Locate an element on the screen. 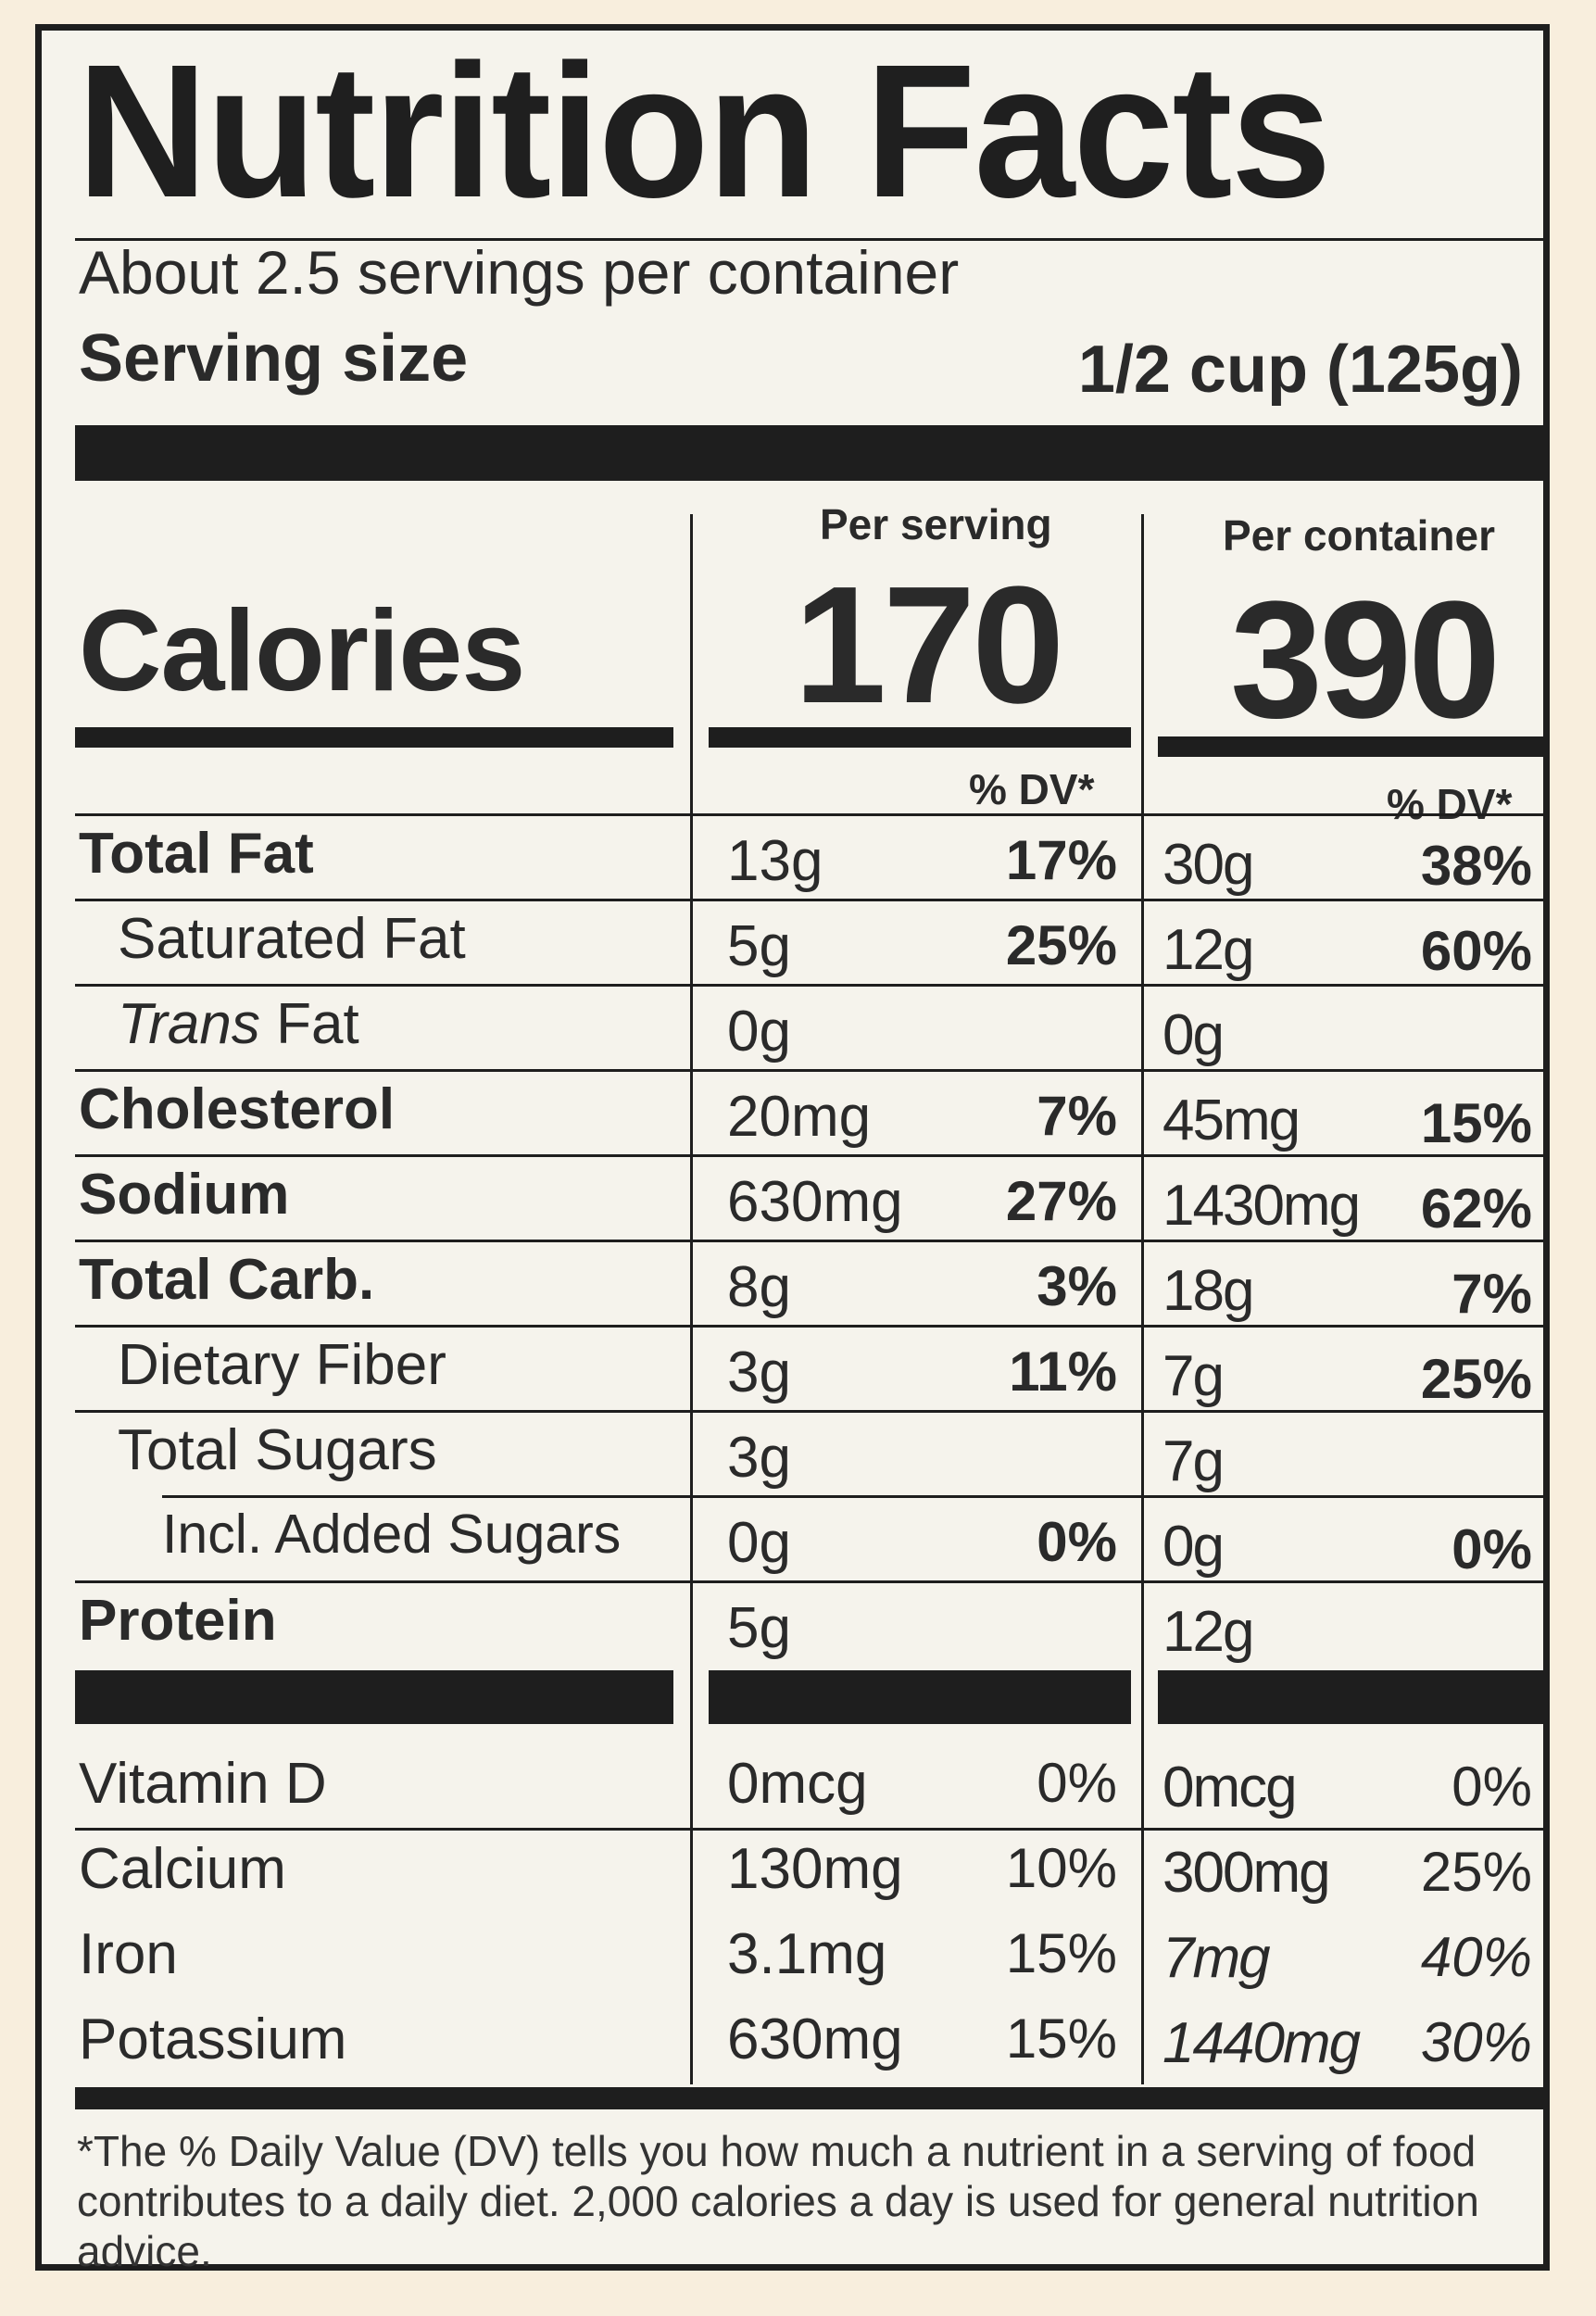 The image size is (1596, 2316). nutrient-label: Protein is located at coordinates (178, 1621).